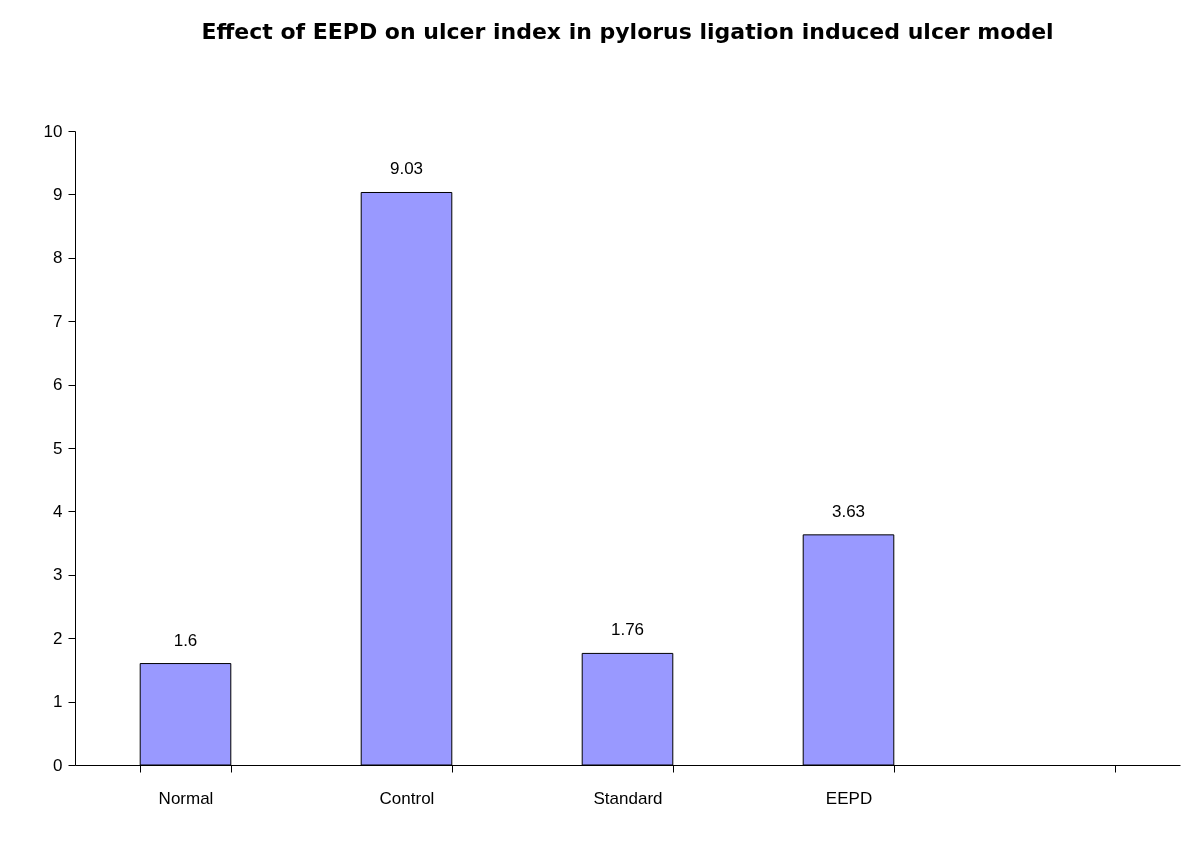 This screenshot has width=1184, height=844. What do you see at coordinates (627, 630) in the screenshot?
I see `data-label: 1.76` at bounding box center [627, 630].